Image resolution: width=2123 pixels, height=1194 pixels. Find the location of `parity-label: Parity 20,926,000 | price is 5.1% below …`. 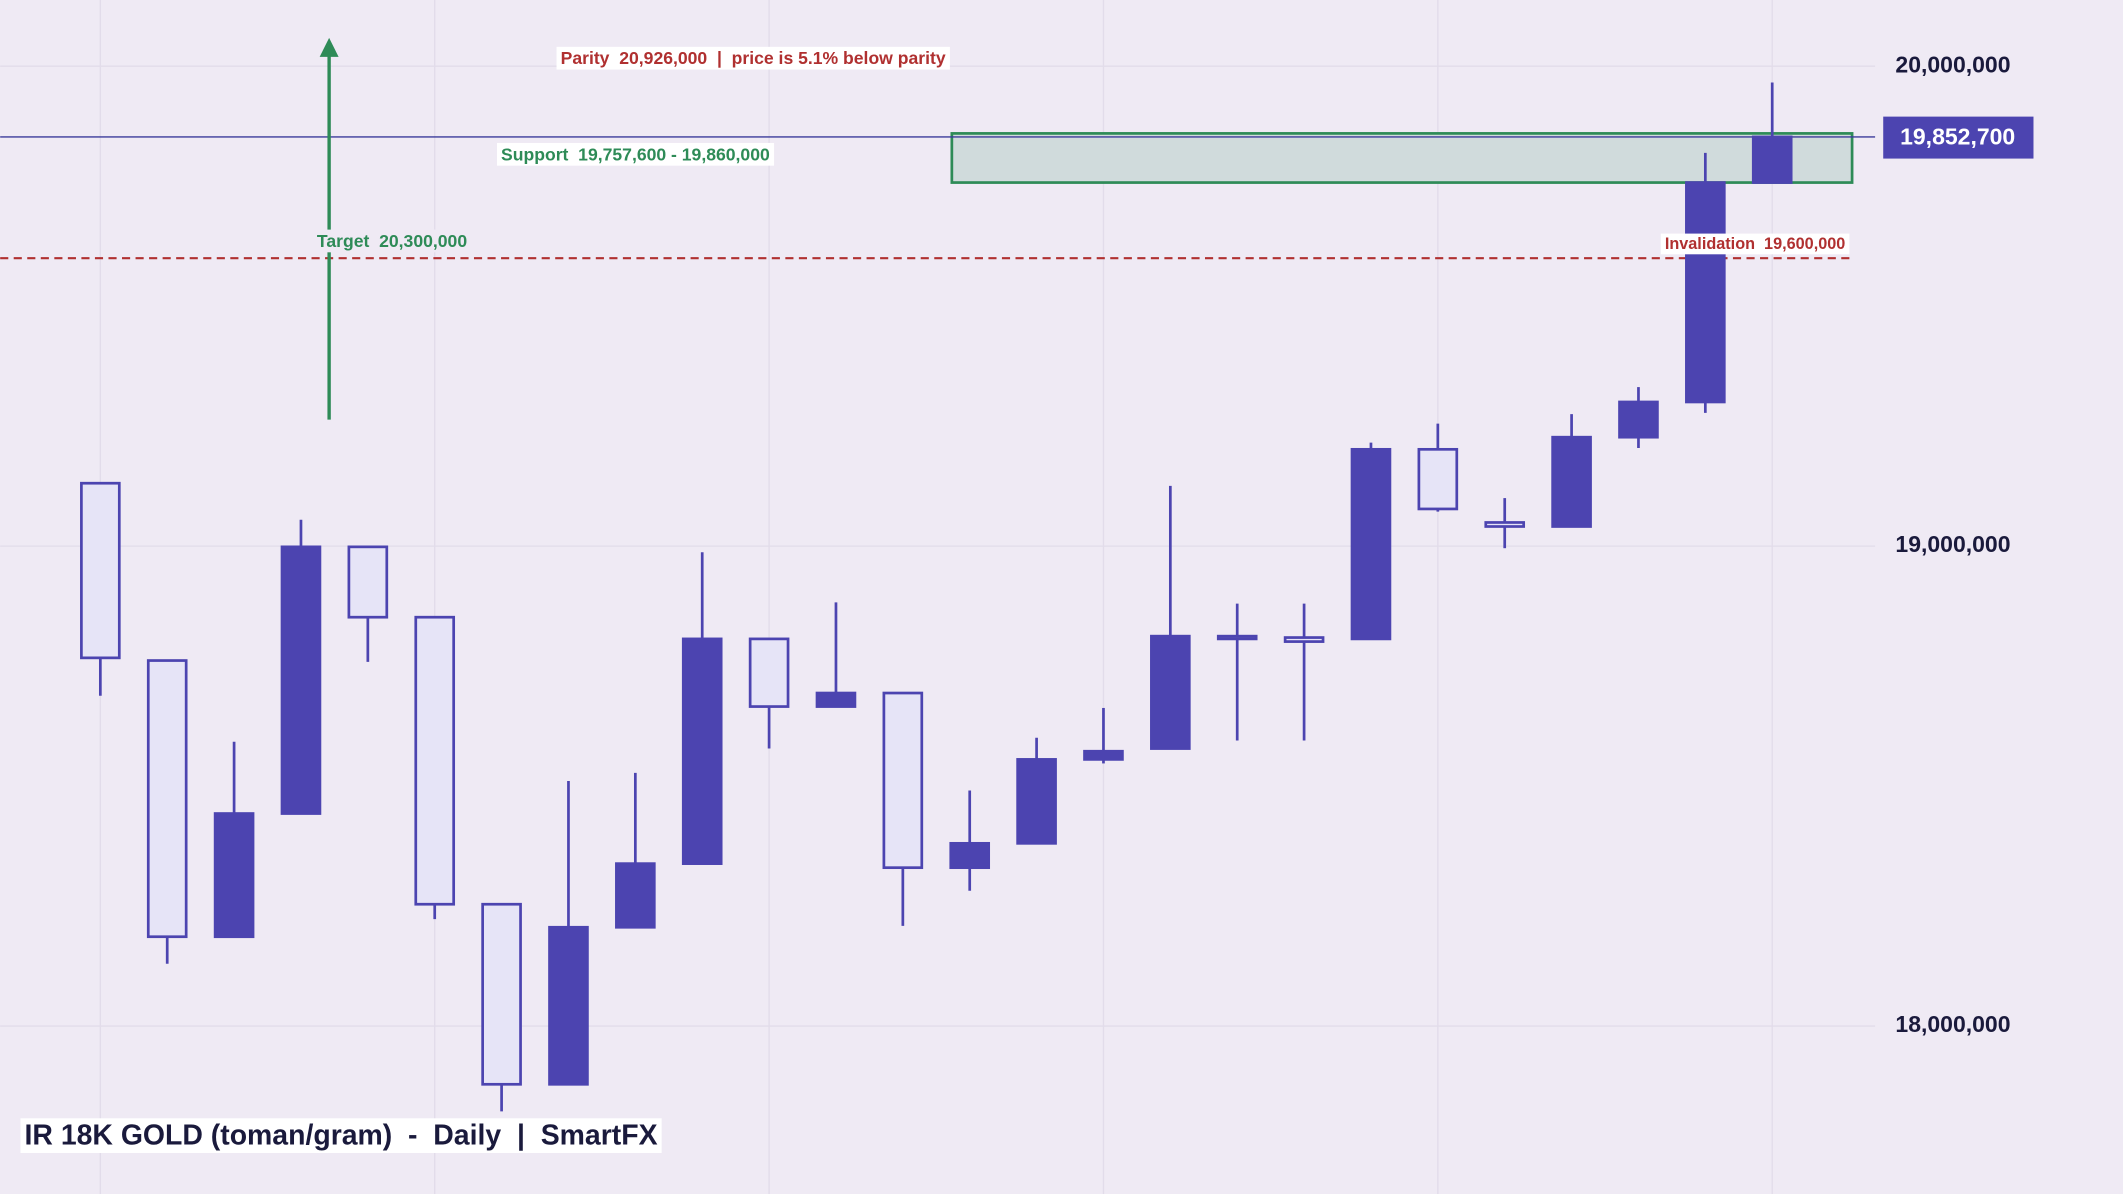

parity-label: Parity 20,926,000 | price is 5.1% below … is located at coordinates (753, 58).